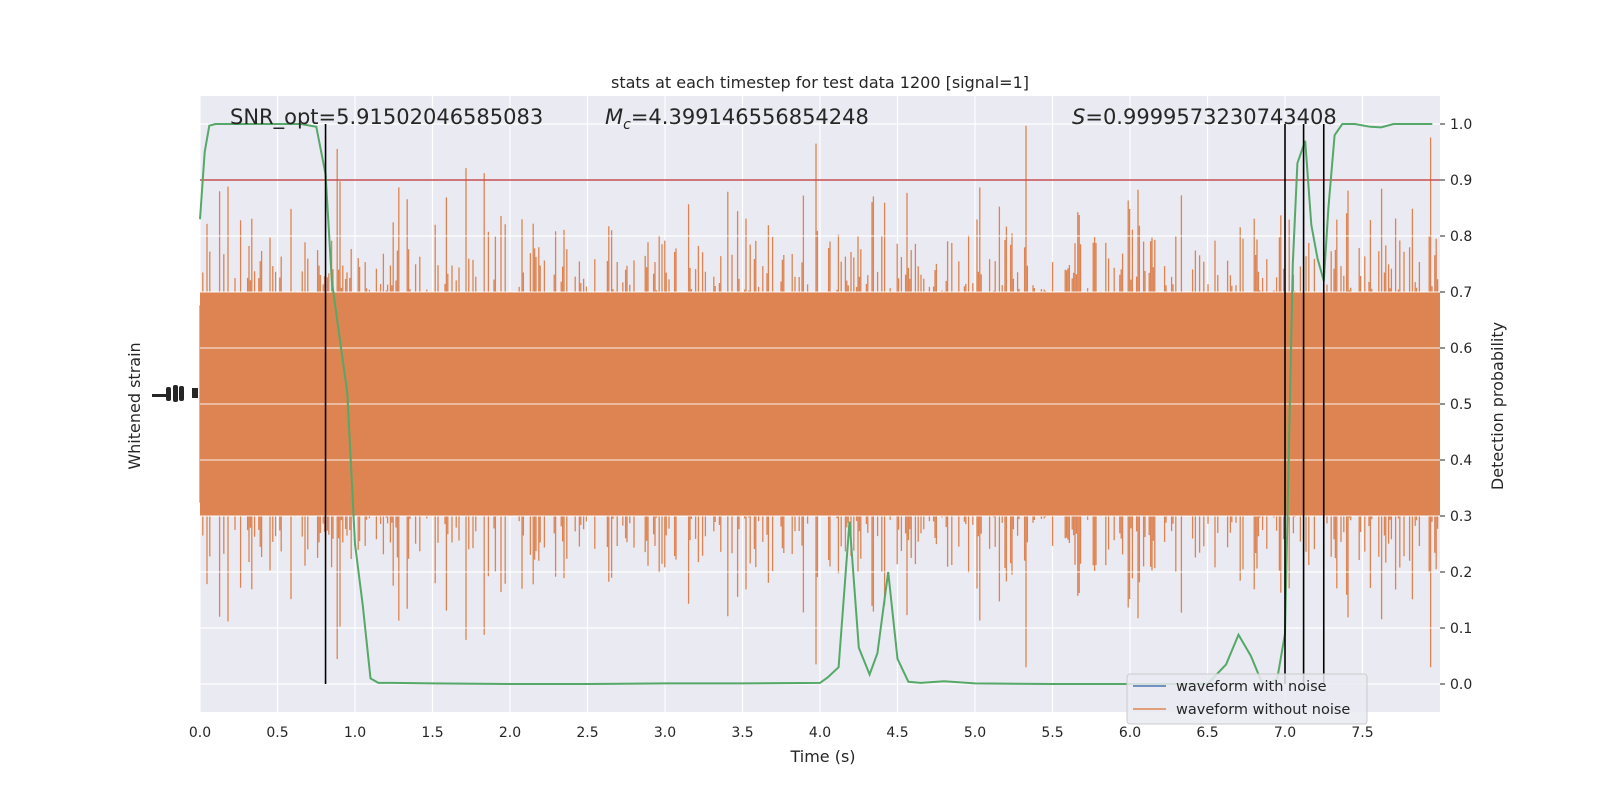 Image resolution: width=1600 pixels, height=800 pixels. What do you see at coordinates (1362, 733) in the screenshot?
I see `x-tick-label: 7.5` at bounding box center [1362, 733].